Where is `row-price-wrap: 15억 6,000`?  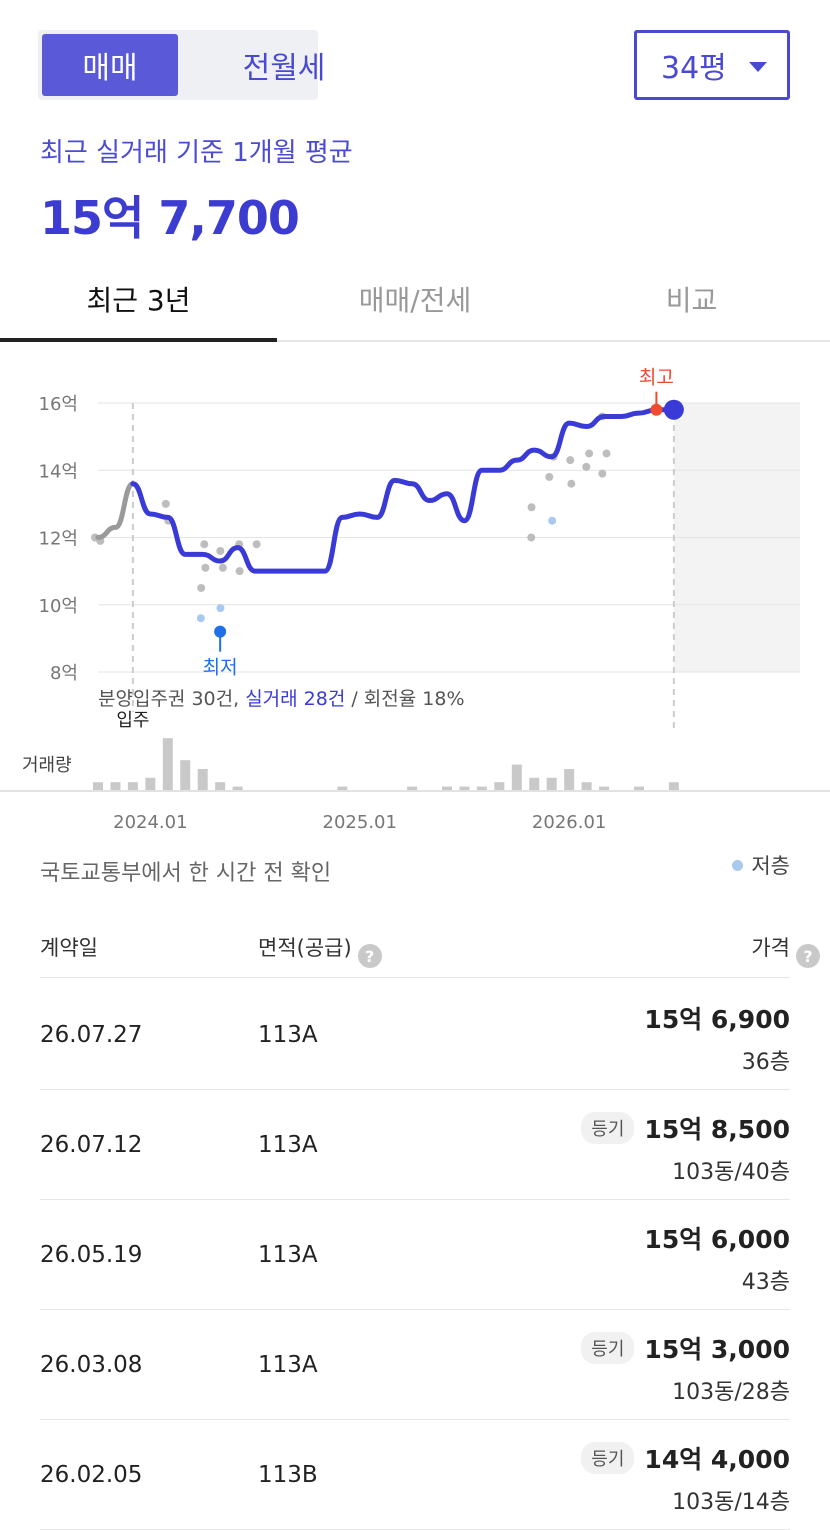
row-price-wrap: 15억 6,000 is located at coordinates (717, 1238).